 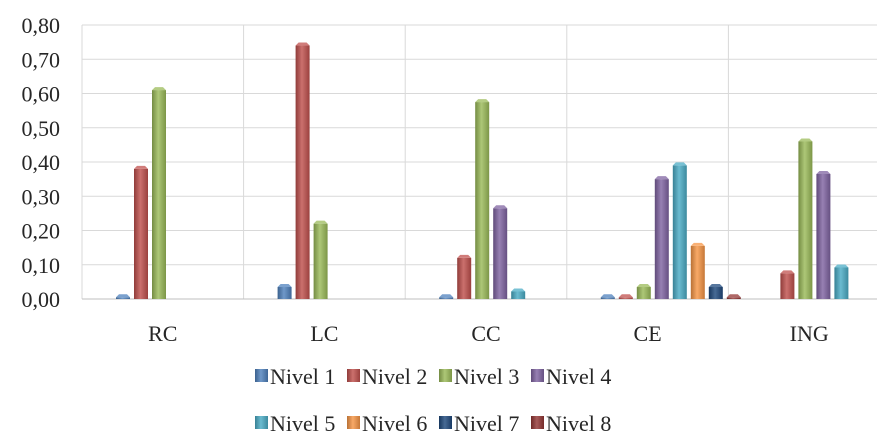 What do you see at coordinates (607, 296) in the screenshot?
I see `bar-nivel-1-ce` at bounding box center [607, 296].